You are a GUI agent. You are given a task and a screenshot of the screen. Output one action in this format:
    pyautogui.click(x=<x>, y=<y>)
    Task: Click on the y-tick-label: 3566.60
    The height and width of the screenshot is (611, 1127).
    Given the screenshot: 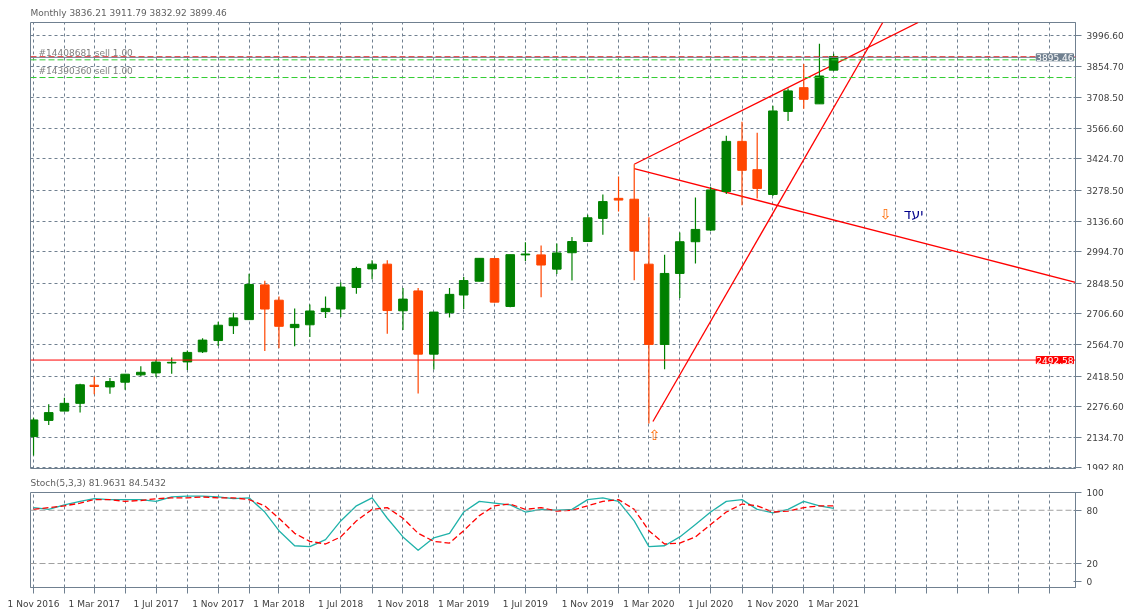 What is the action you would take?
    pyautogui.click(x=1105, y=128)
    